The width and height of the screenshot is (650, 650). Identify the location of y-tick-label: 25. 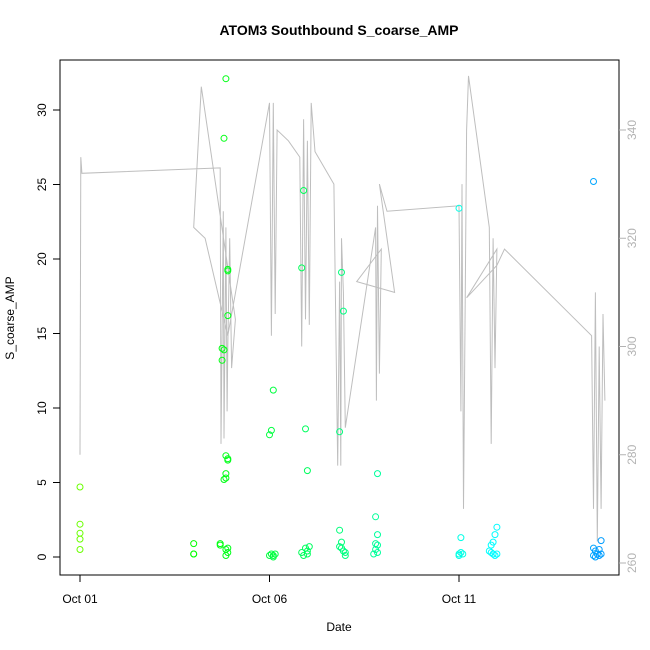
(42, 185).